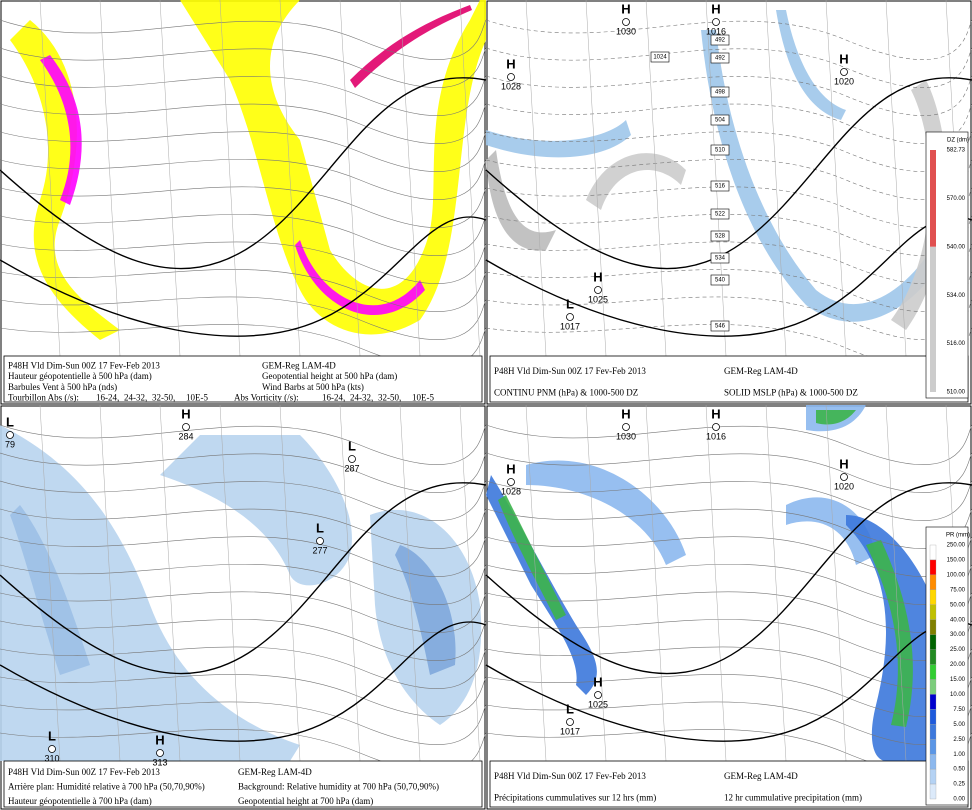  What do you see at coordinates (570, 731) in the screenshot?
I see `pressure-center-value: 1017` at bounding box center [570, 731].